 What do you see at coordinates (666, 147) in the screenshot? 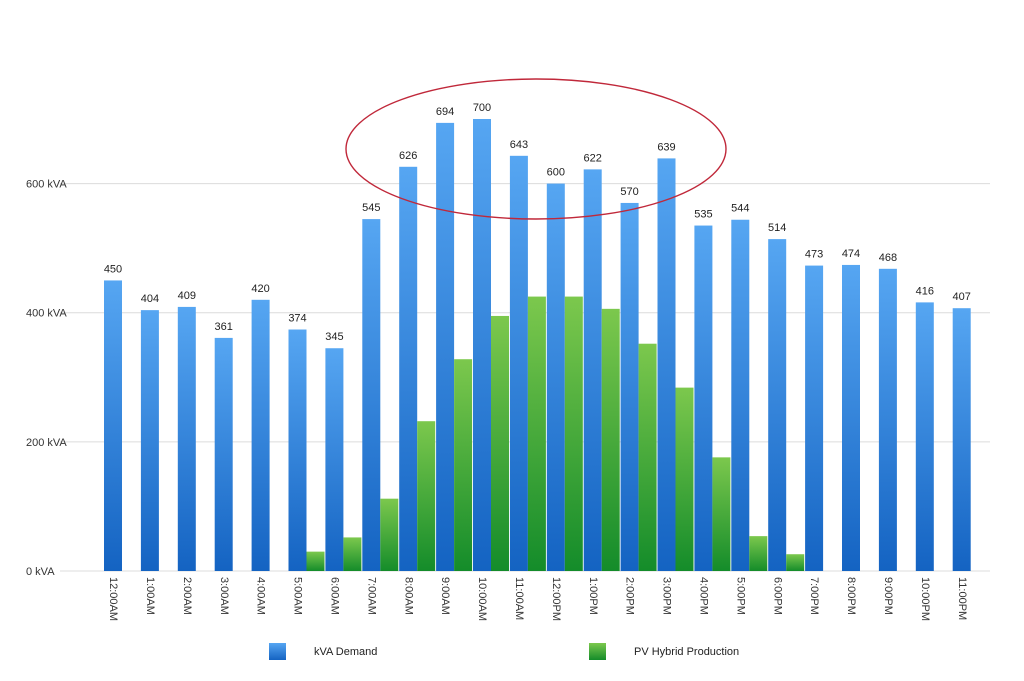
I see `data-label-demand: 639` at bounding box center [666, 147].